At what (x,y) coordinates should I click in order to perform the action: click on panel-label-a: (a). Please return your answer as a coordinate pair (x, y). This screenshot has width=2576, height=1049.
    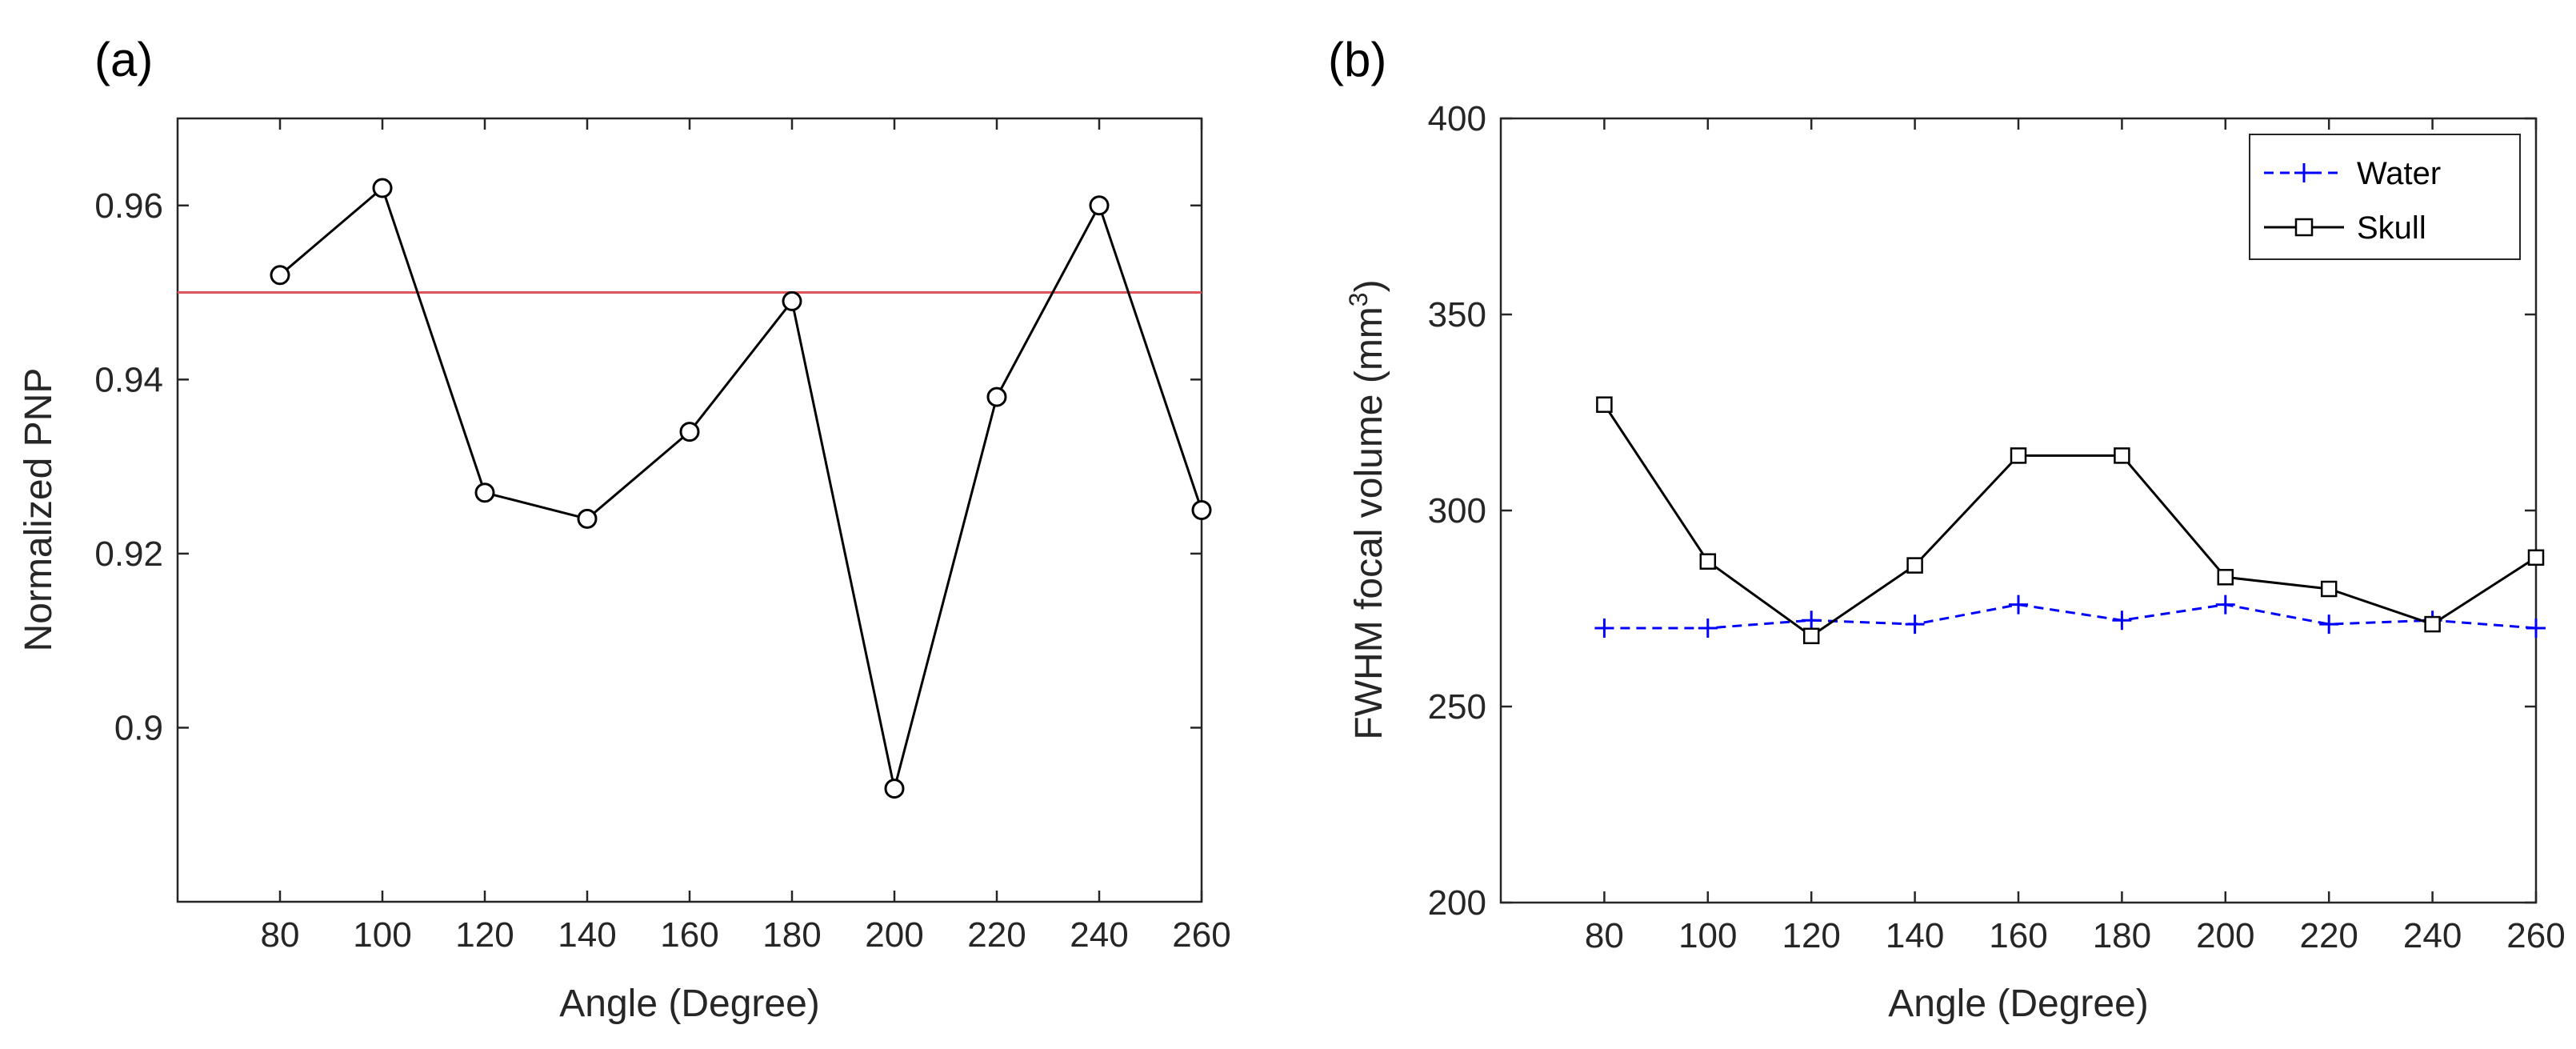
    Looking at the image, I should click on (123, 59).